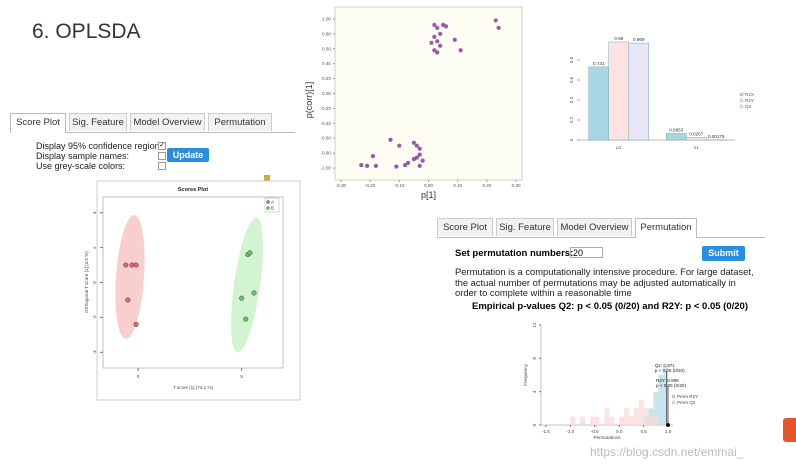 The height and width of the screenshot is (467, 796). I want to click on x-tick-label: 5, so click(241, 376).